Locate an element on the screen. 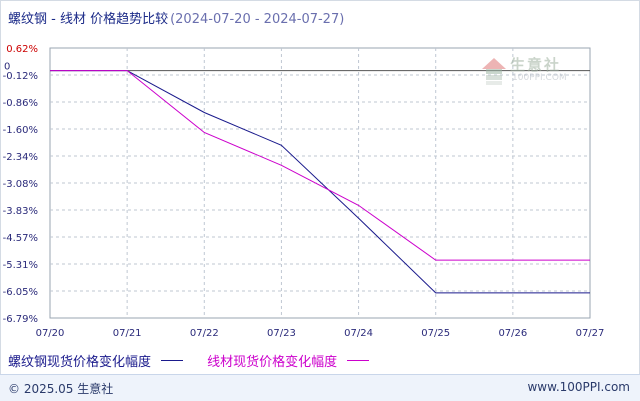  footer-site-link: www.100PPI.com is located at coordinates (578, 387).